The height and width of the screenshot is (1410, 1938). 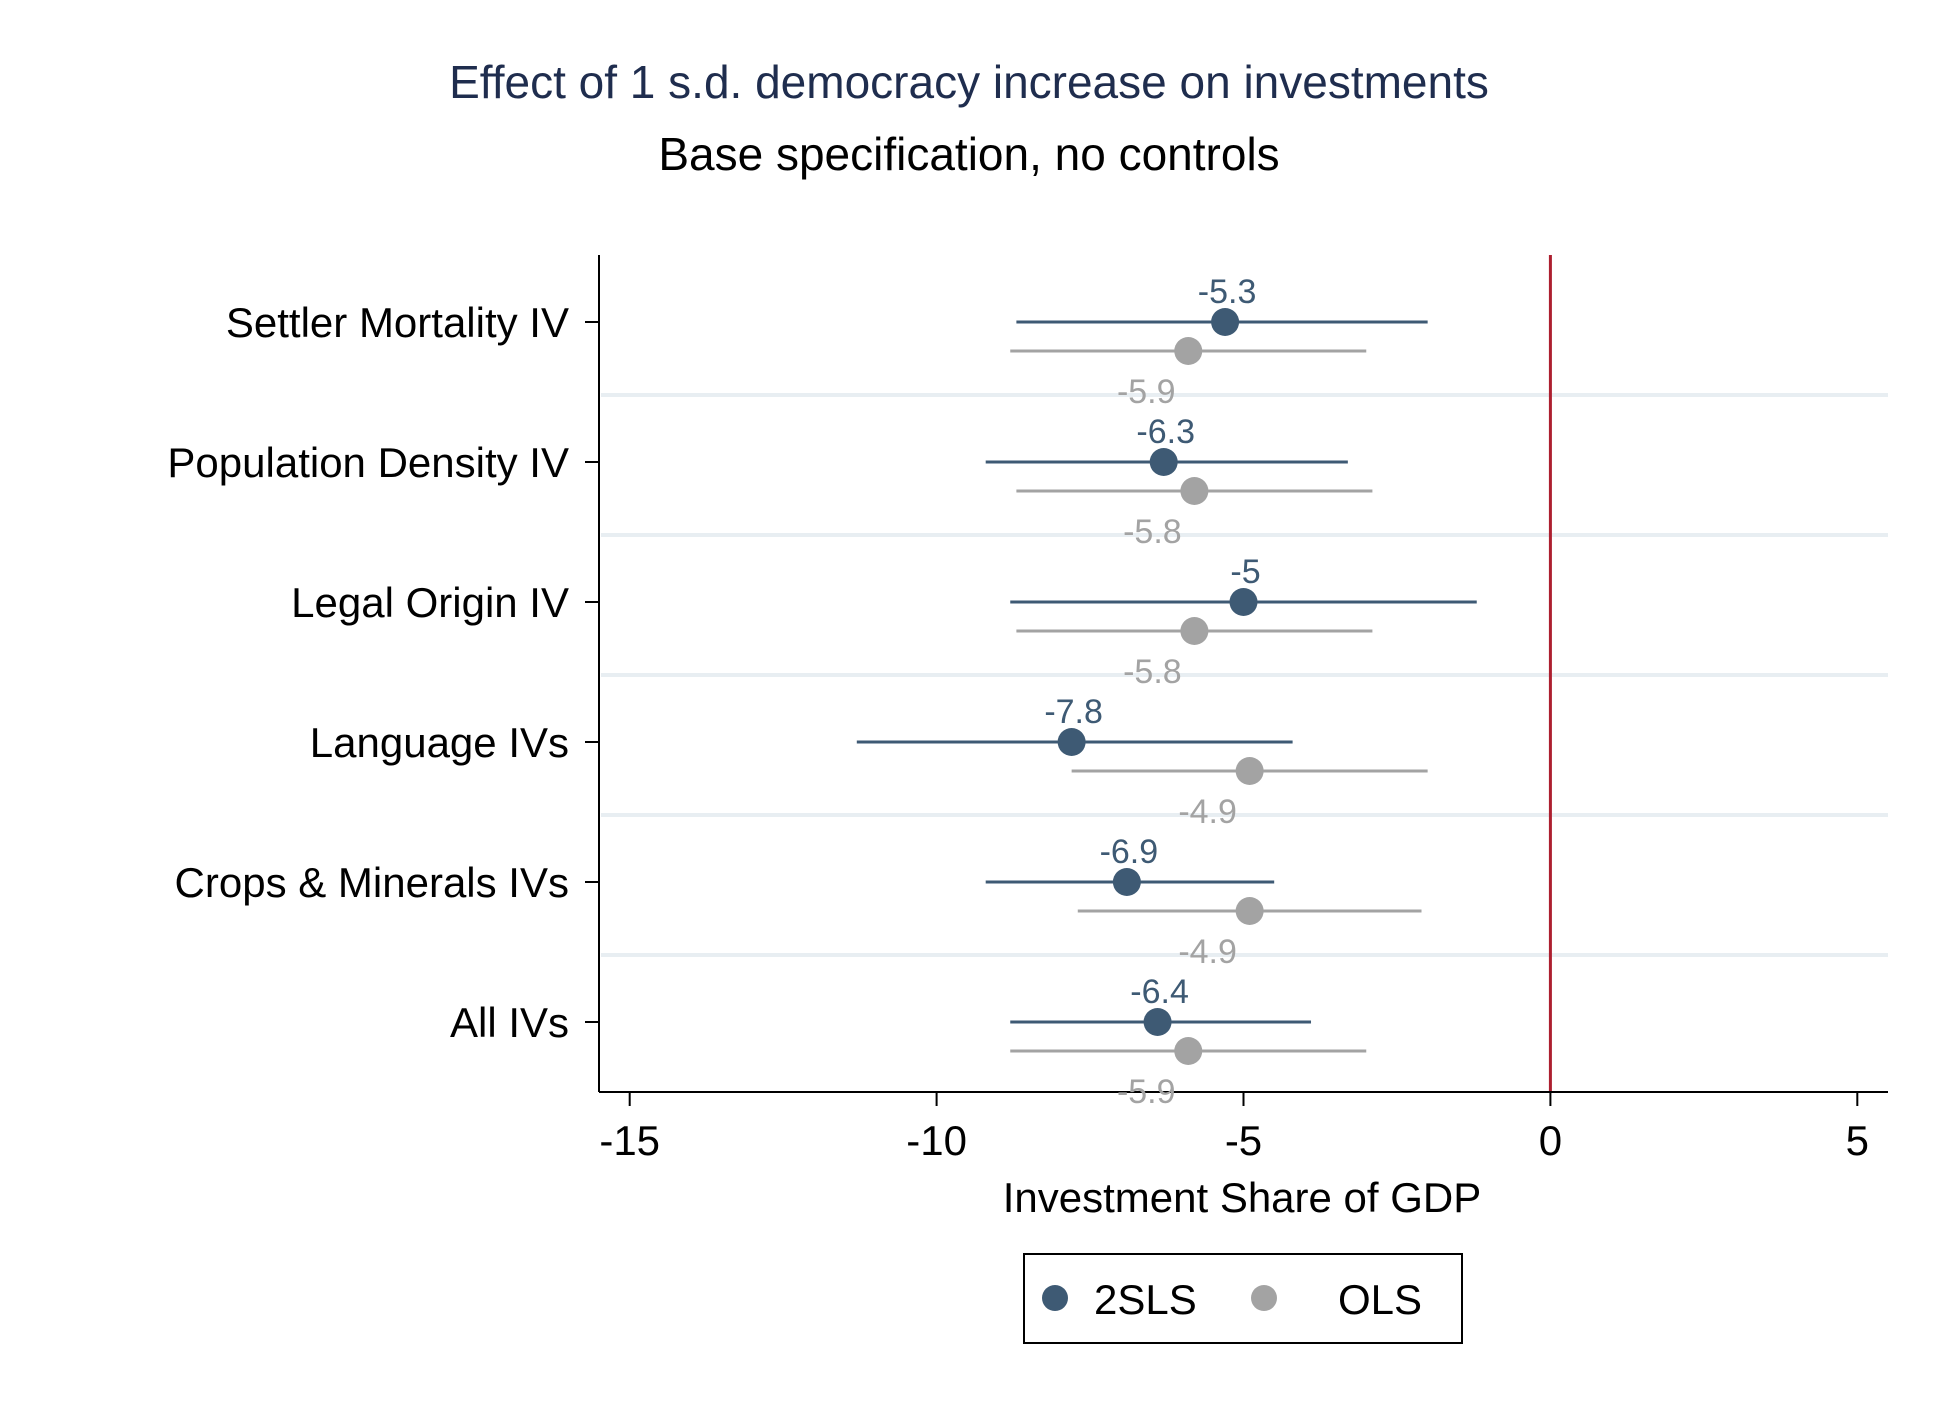 I want to click on x-tick-label: -5, so click(x=1243, y=1140).